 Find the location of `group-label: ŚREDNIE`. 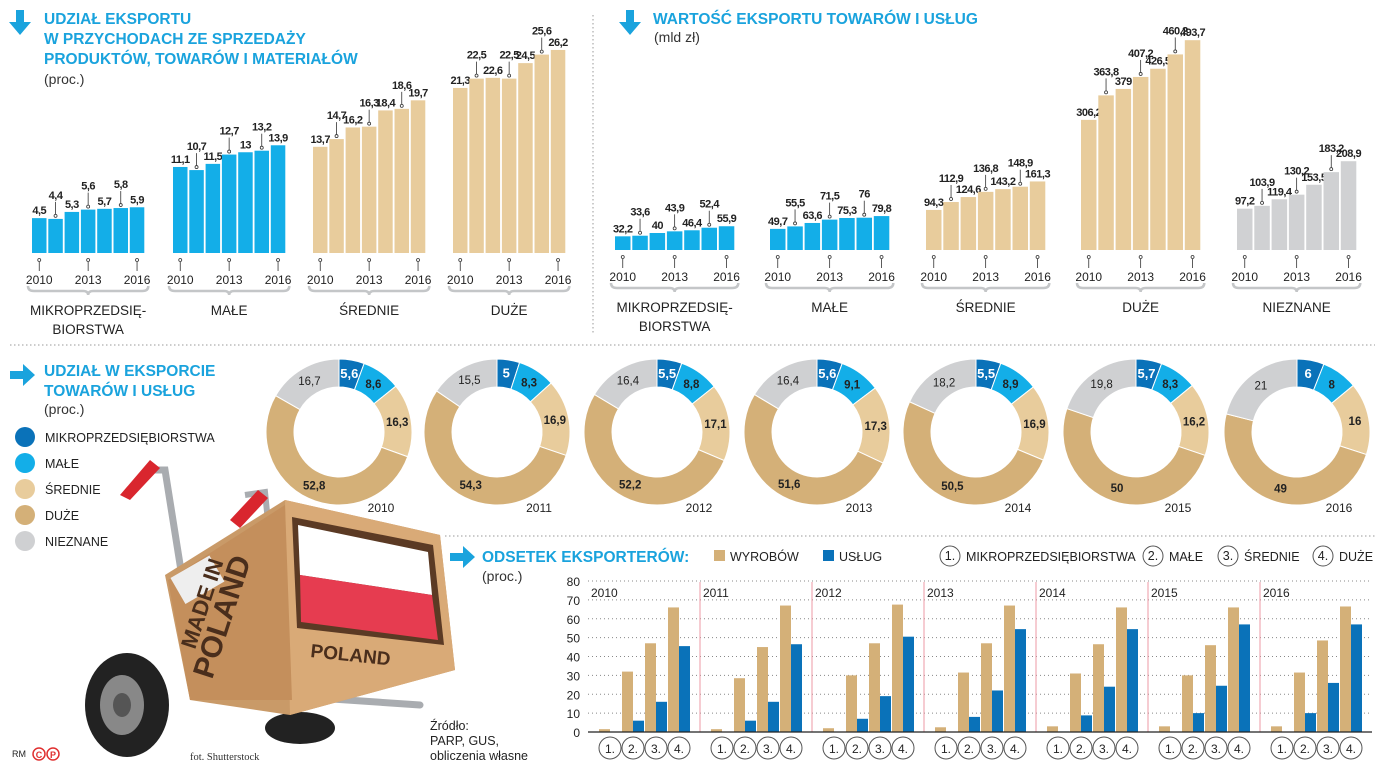

group-label: ŚREDNIE is located at coordinates (986, 307).